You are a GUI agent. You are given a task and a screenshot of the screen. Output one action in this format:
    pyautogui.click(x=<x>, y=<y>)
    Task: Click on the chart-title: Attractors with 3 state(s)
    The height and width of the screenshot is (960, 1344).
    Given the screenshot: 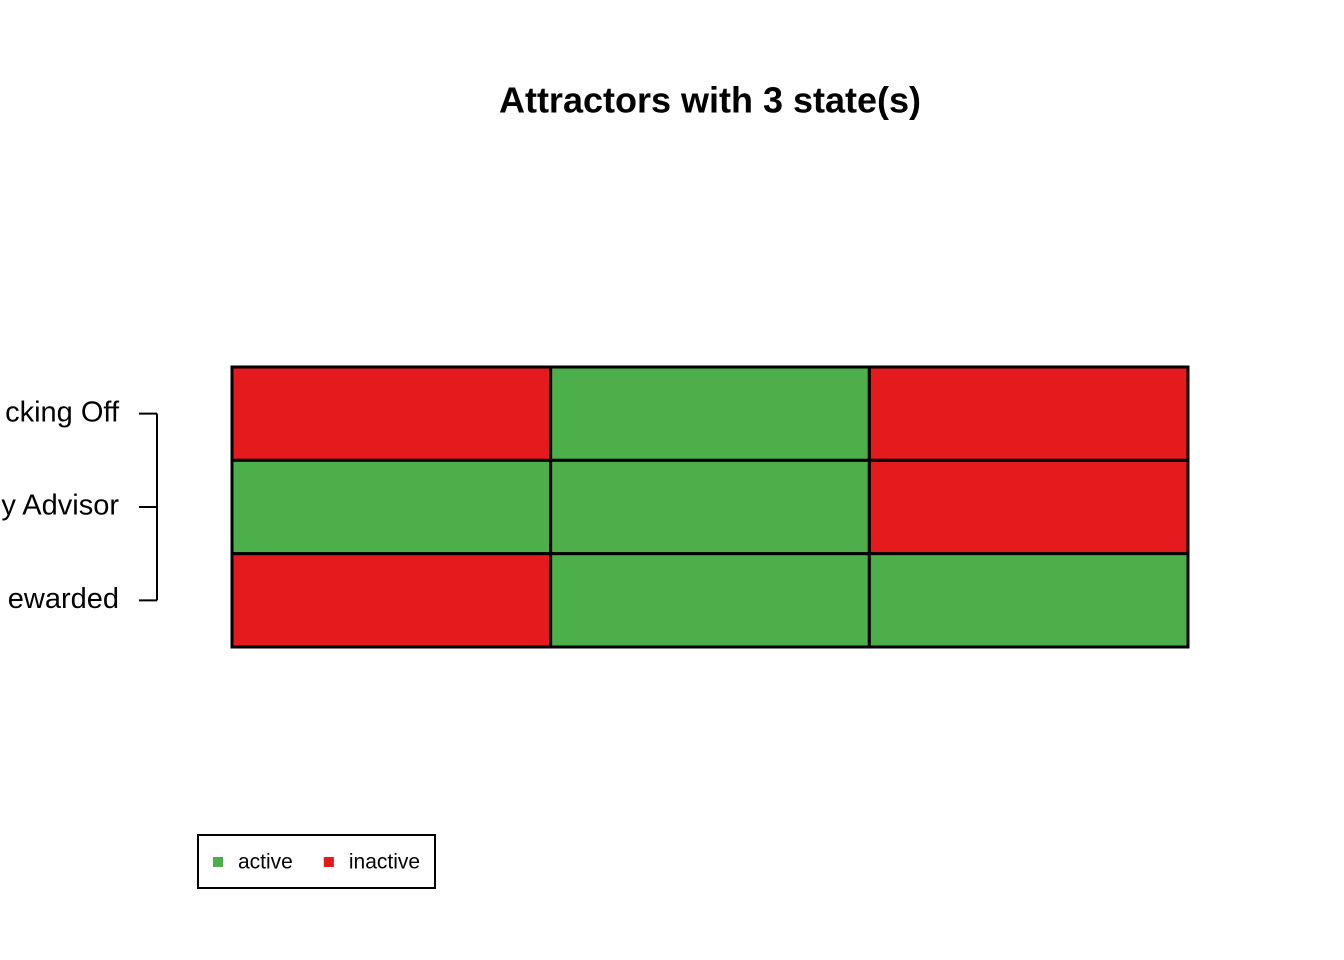 What is the action you would take?
    pyautogui.click(x=710, y=100)
    